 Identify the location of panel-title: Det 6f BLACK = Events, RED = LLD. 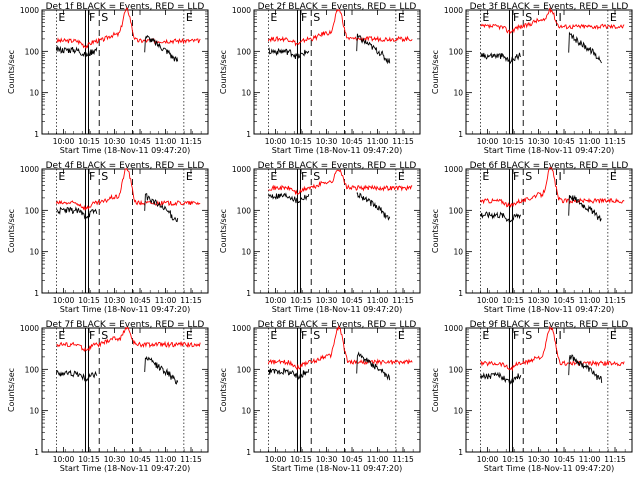
(549, 166).